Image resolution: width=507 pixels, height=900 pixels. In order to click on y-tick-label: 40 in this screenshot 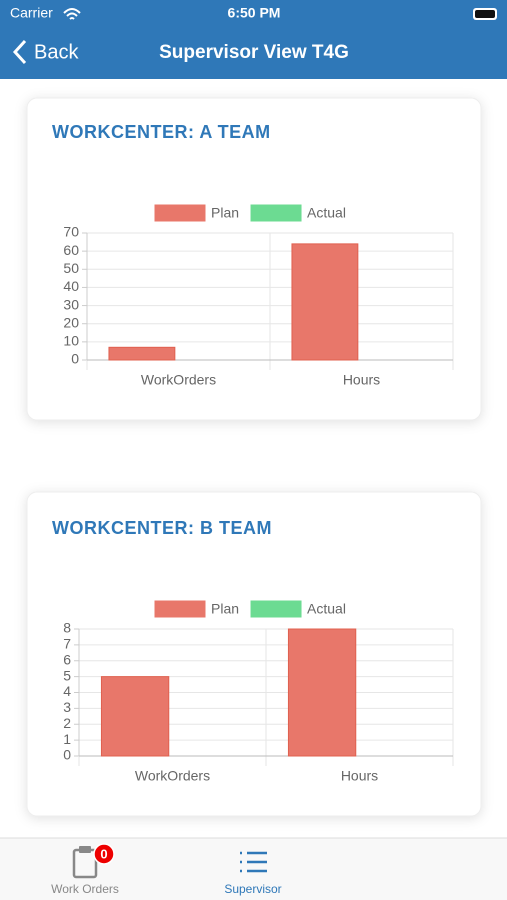, I will do `click(71, 286)`.